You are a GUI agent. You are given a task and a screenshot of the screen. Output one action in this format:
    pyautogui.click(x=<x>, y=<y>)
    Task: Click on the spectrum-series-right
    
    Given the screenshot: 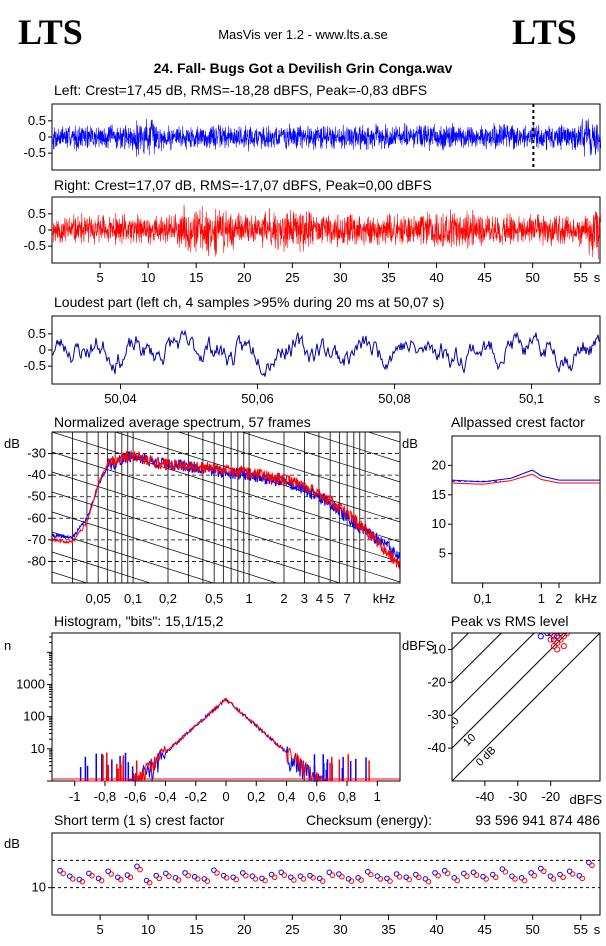 What is the action you would take?
    pyautogui.click(x=226, y=510)
    